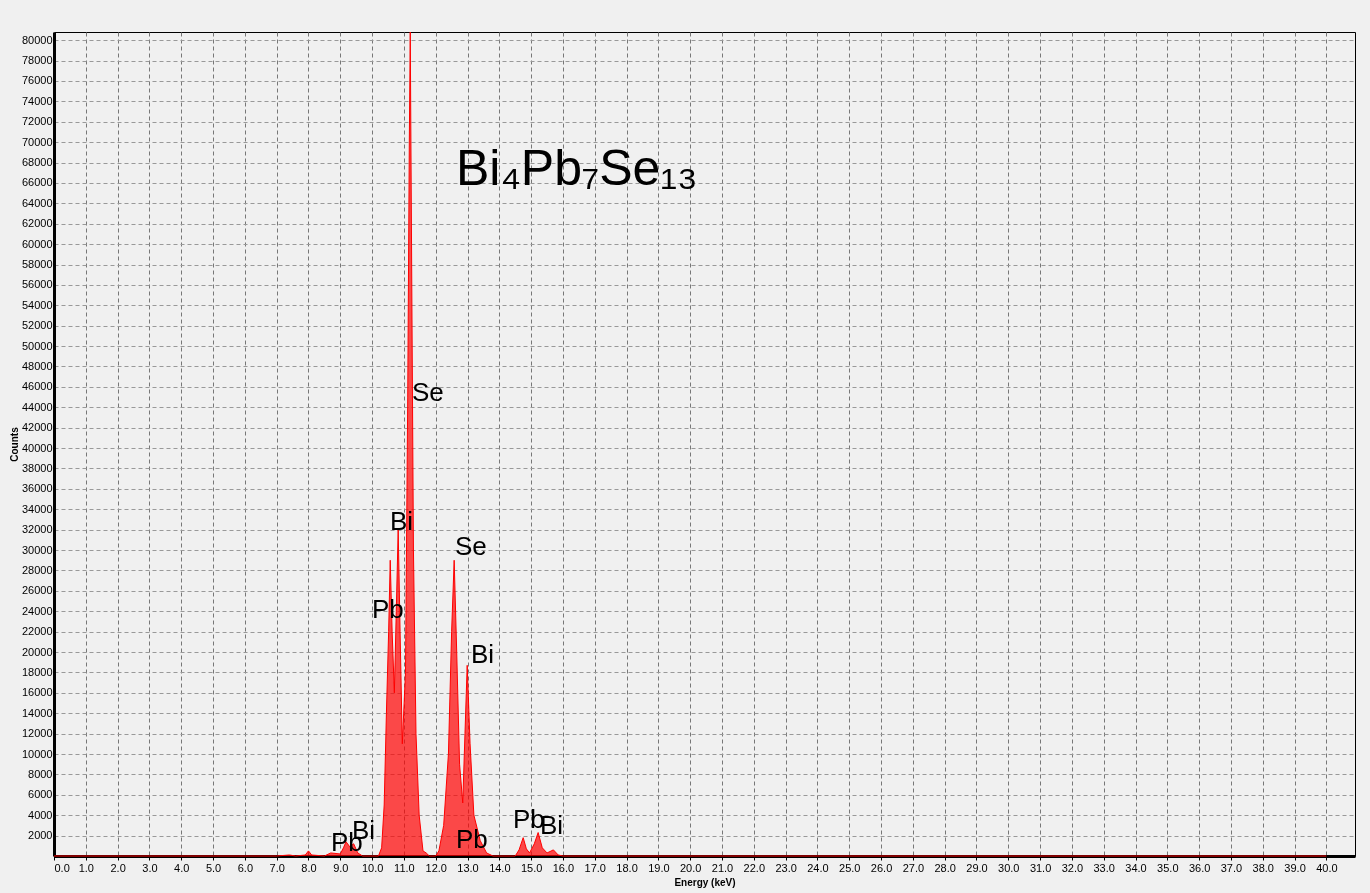 This screenshot has width=1370, height=893. What do you see at coordinates (37, 733) in the screenshot?
I see `y-tick-label: 12000` at bounding box center [37, 733].